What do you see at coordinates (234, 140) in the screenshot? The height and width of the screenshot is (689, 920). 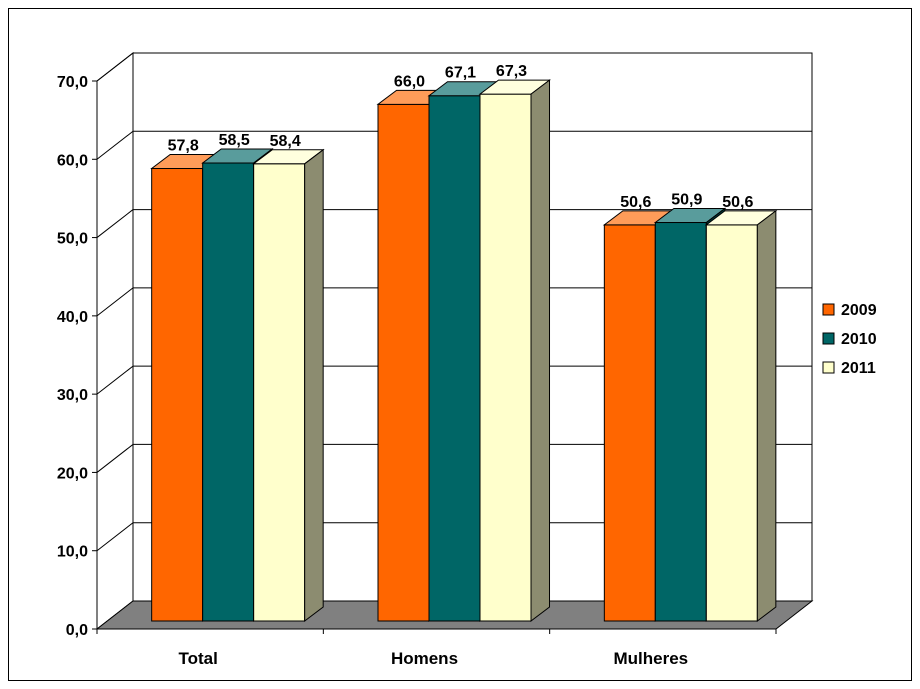 I see `data-label: 58,5` at bounding box center [234, 140].